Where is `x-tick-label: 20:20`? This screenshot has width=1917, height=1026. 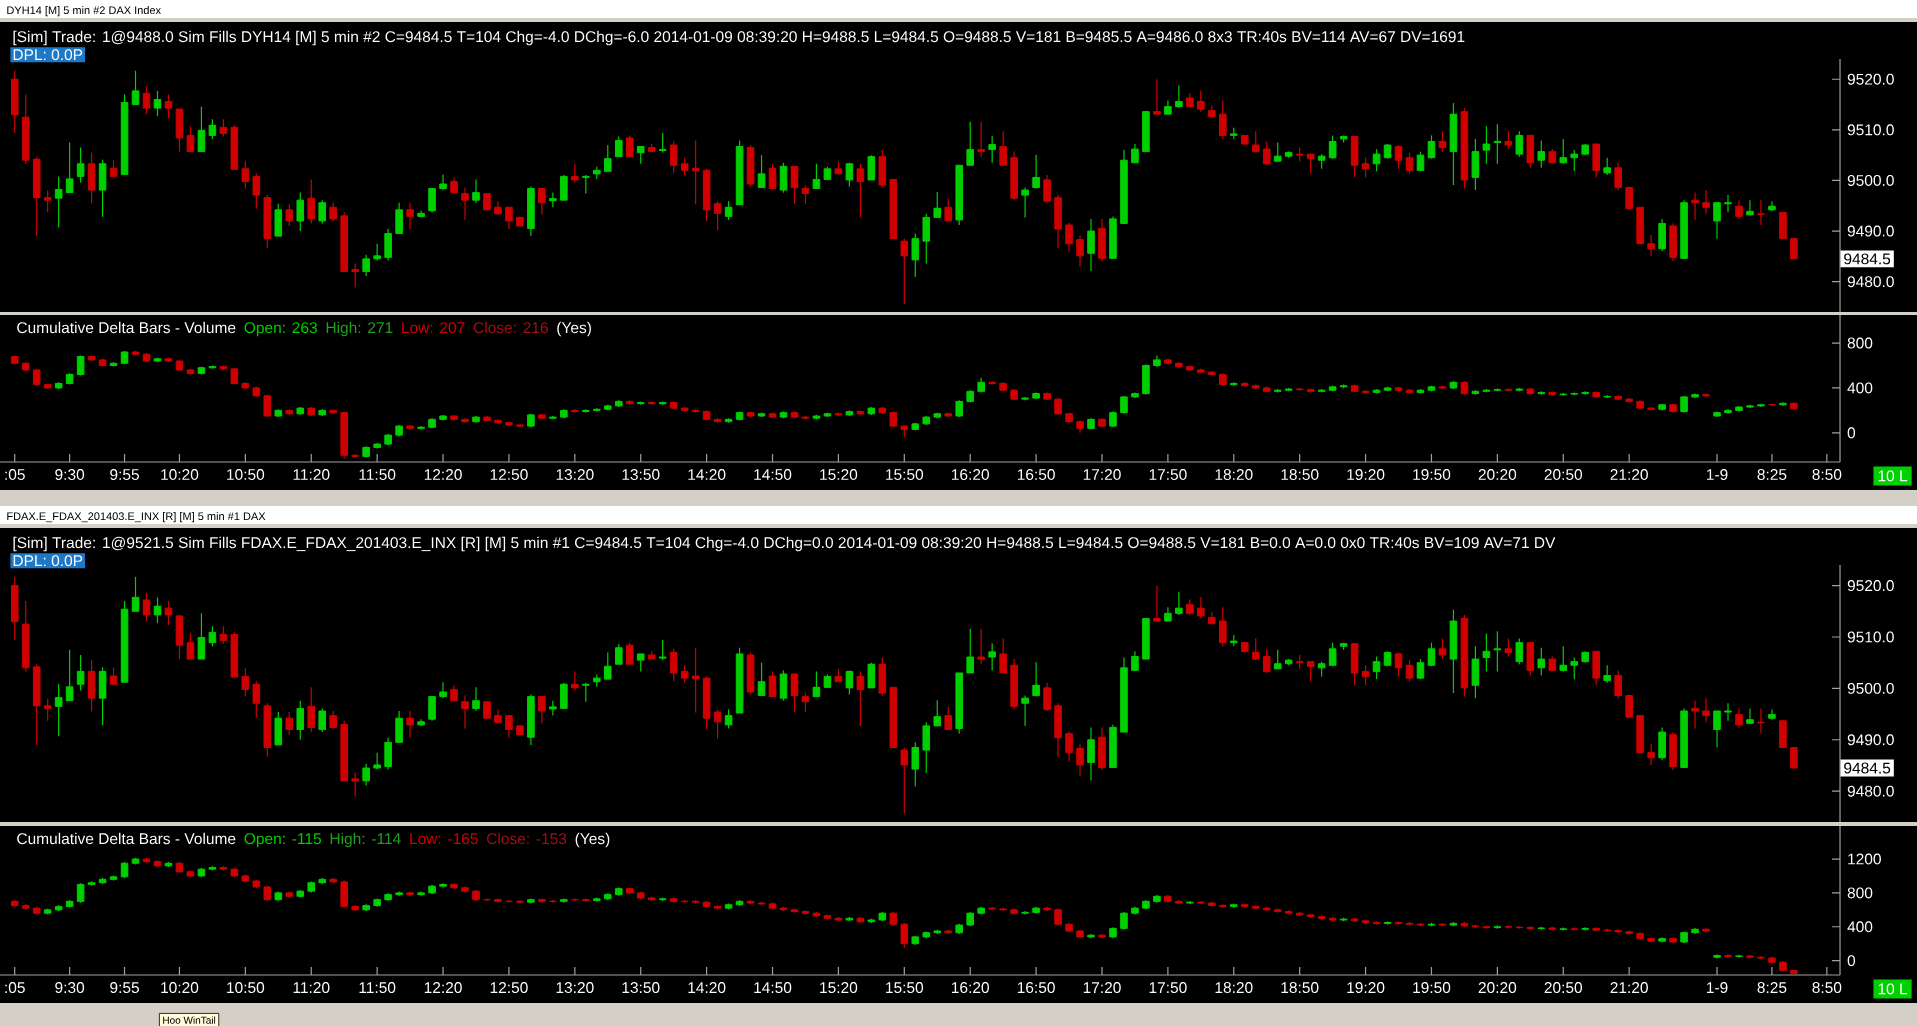
x-tick-label: 20:20 is located at coordinates (1497, 475).